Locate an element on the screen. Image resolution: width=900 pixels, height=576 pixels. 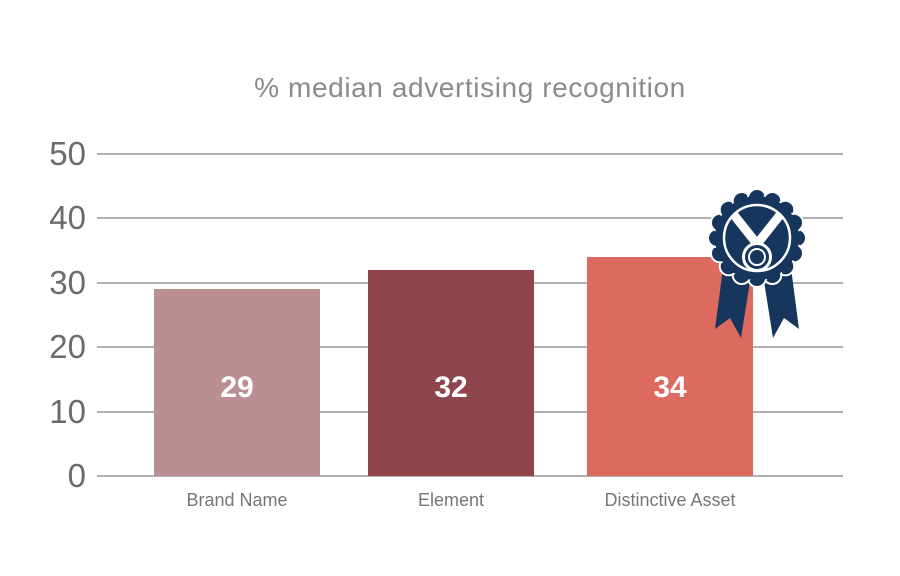
bar-category-label: Brand Name is located at coordinates (237, 500).